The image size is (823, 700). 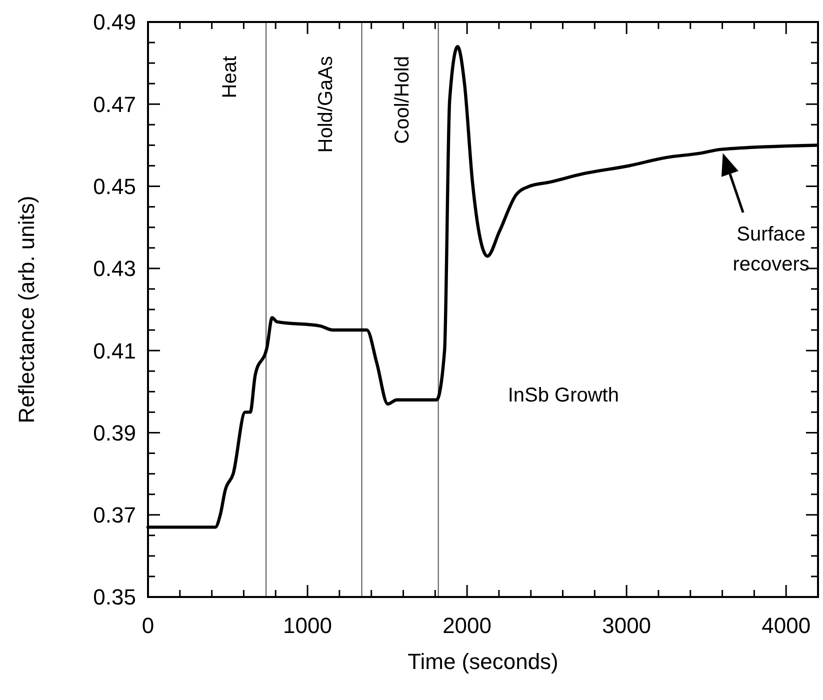 I want to click on y-tick-label: 0.47, so click(x=114, y=104).